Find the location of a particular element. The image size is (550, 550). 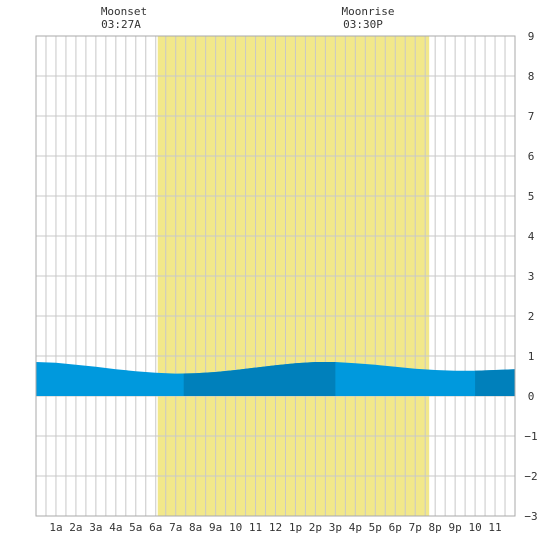

x-tick-label: 7a is located at coordinates (175, 527).